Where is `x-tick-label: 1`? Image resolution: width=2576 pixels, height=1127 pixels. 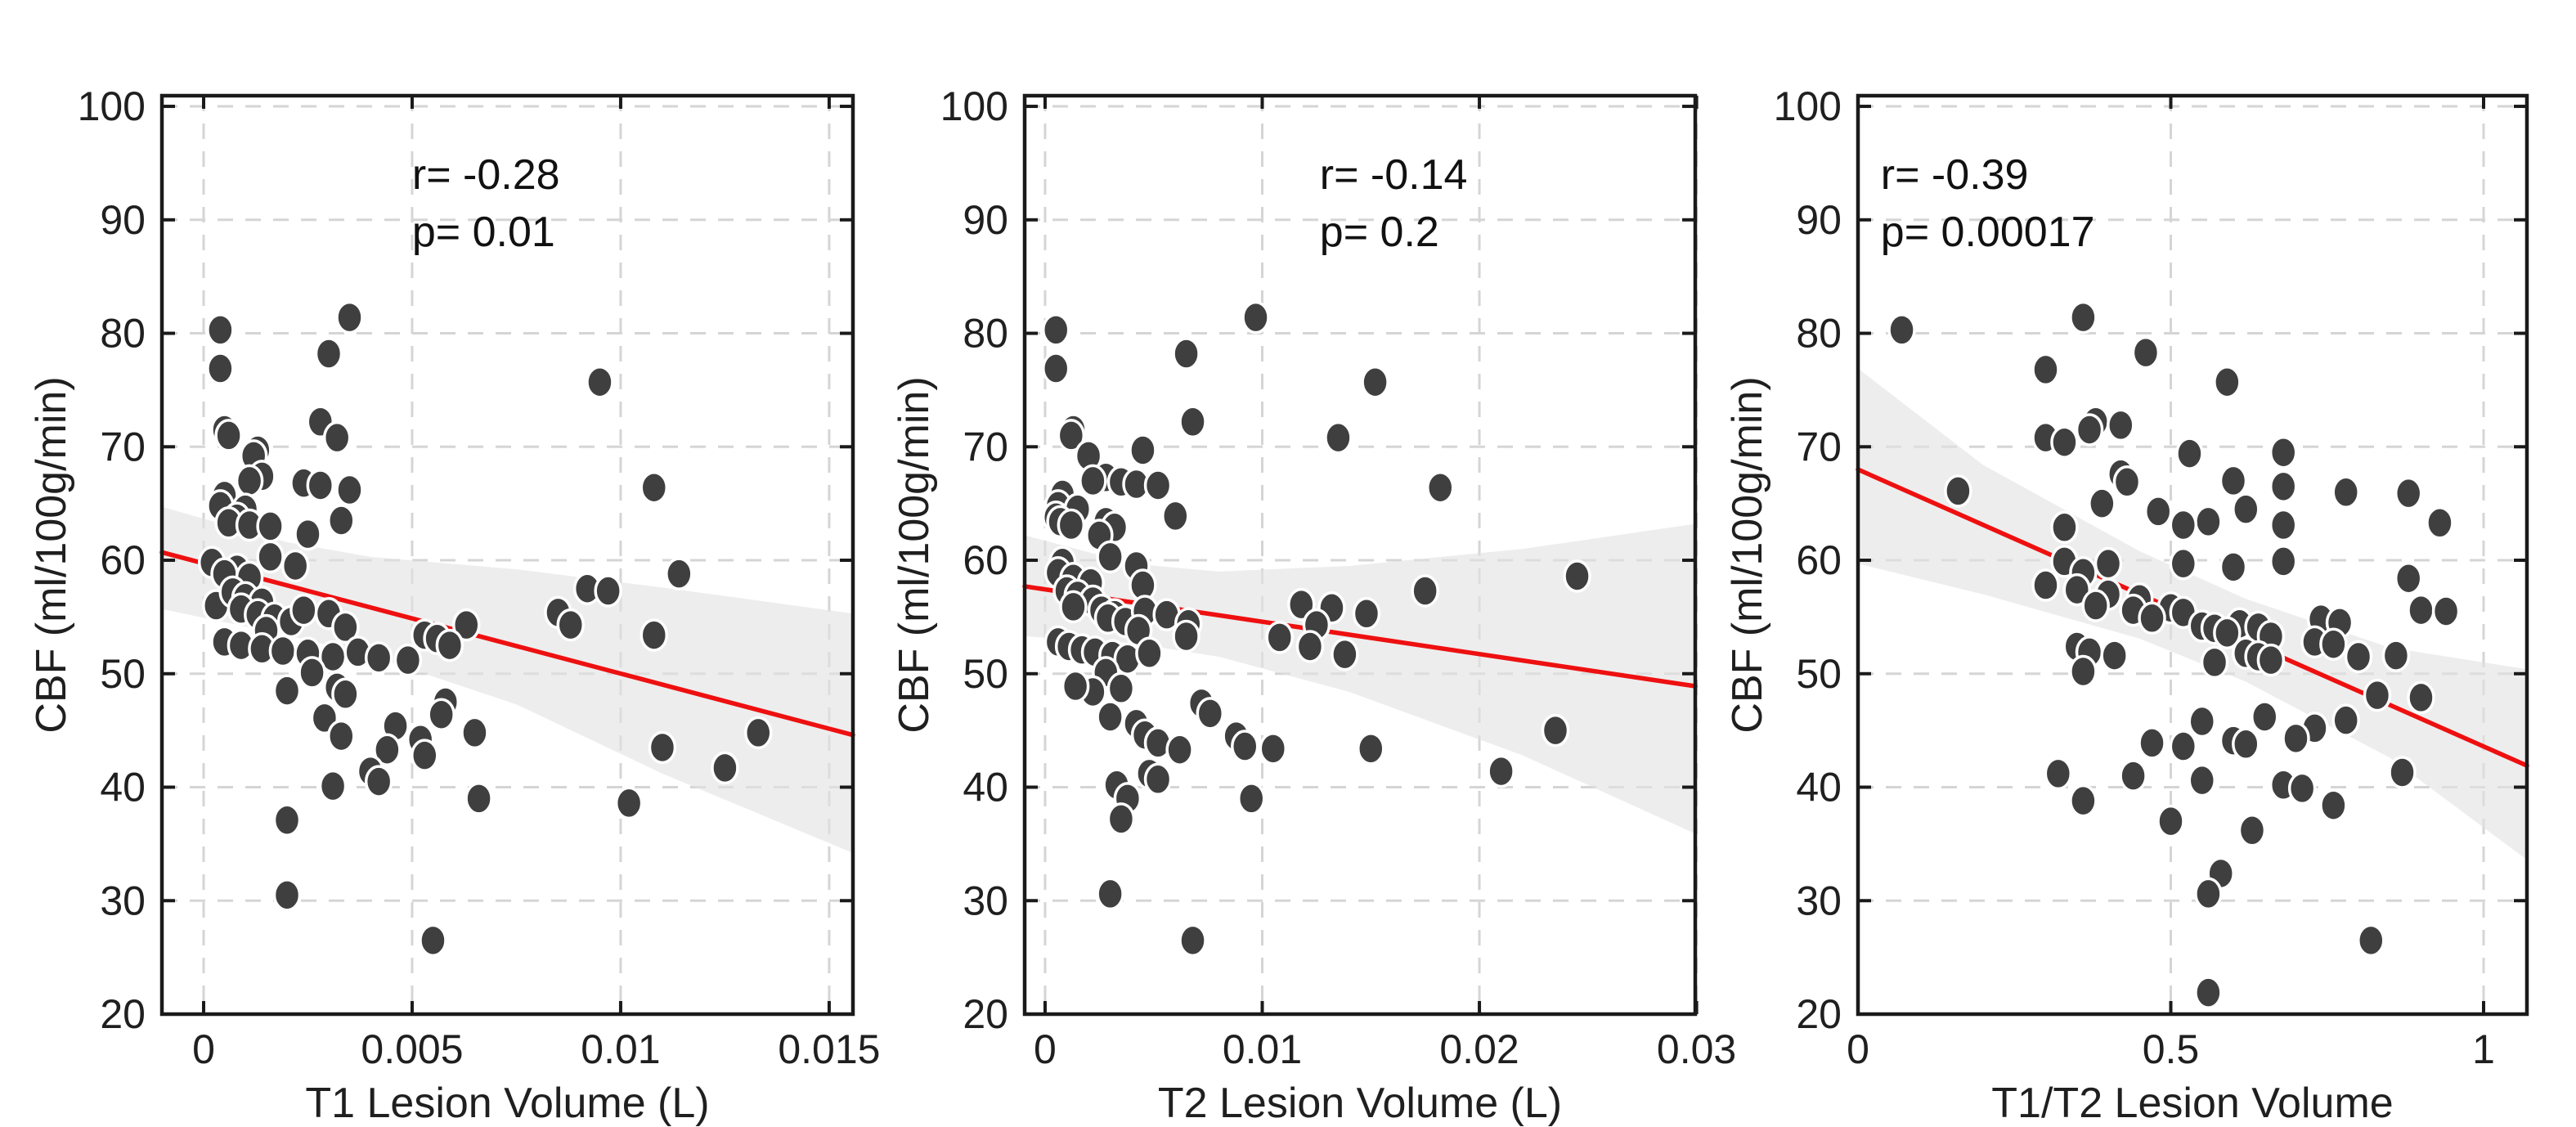
x-tick-label: 1 is located at coordinates (2483, 1049).